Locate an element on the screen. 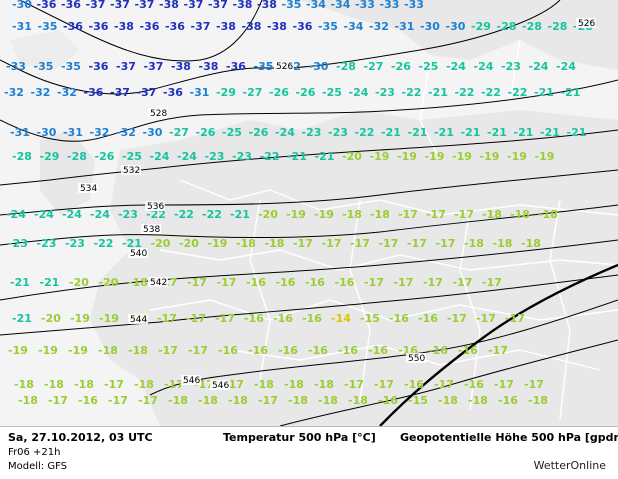 The height and width of the screenshot is (479, 618). temperature-label: -31 is located at coordinates (20, 132).